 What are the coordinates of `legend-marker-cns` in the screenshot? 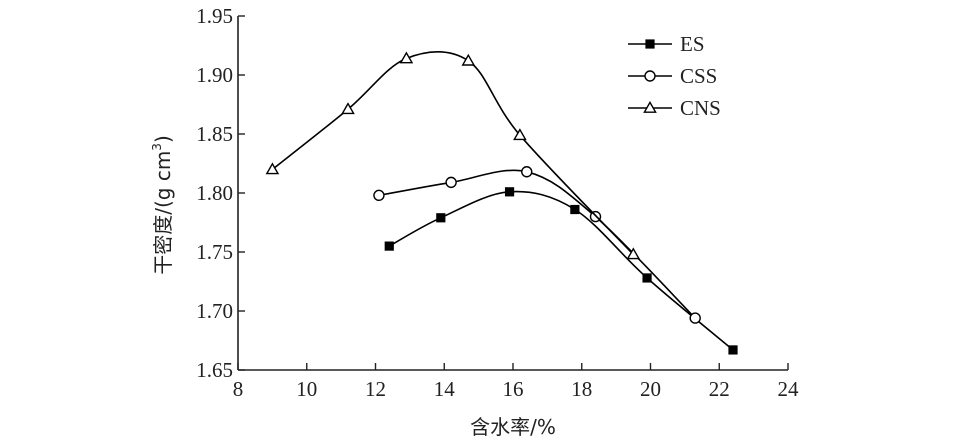 It's located at (650, 106).